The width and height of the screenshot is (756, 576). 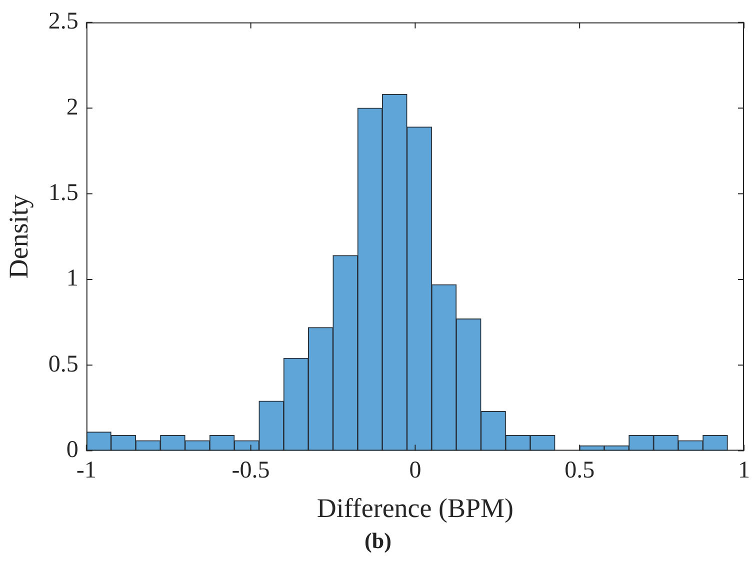 I want to click on x-axis-title: Difference (BPM), so click(x=415, y=507).